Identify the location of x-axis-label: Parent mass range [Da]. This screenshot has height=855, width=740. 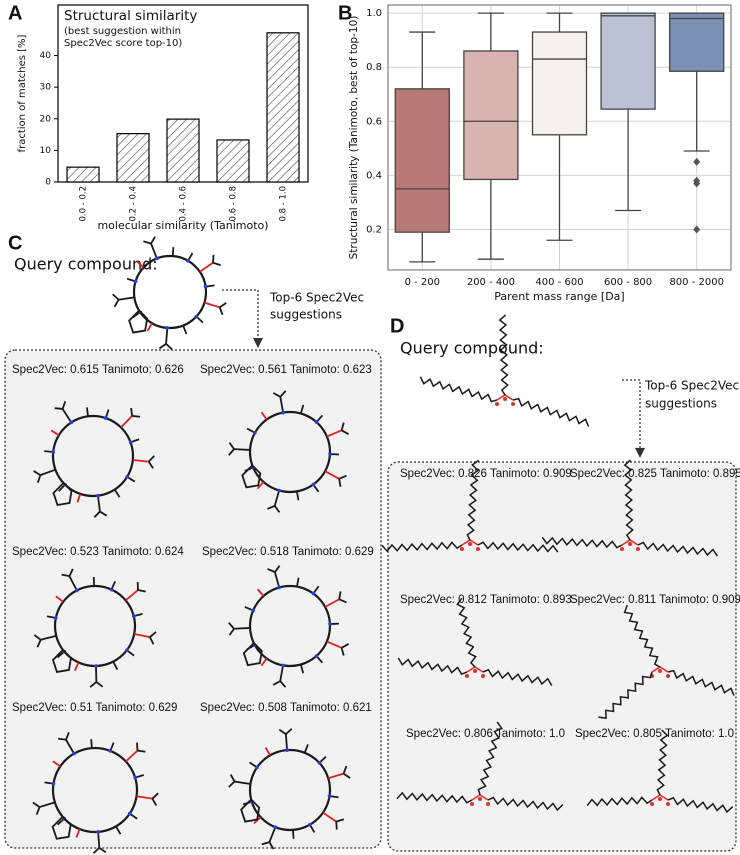
(559, 296).